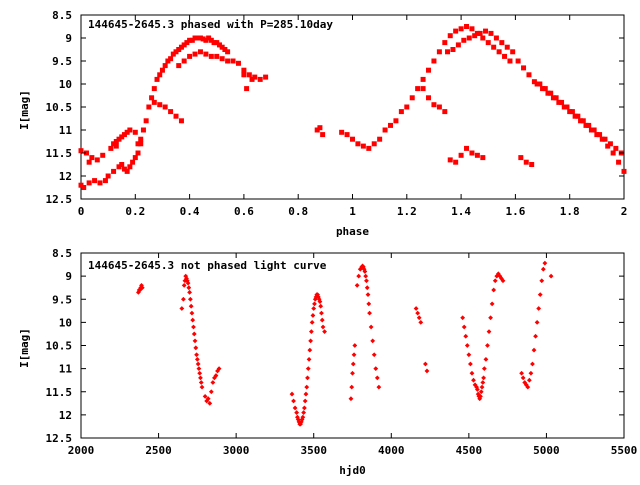  I want to click on x-tick-label: 1.2, so click(407, 211).